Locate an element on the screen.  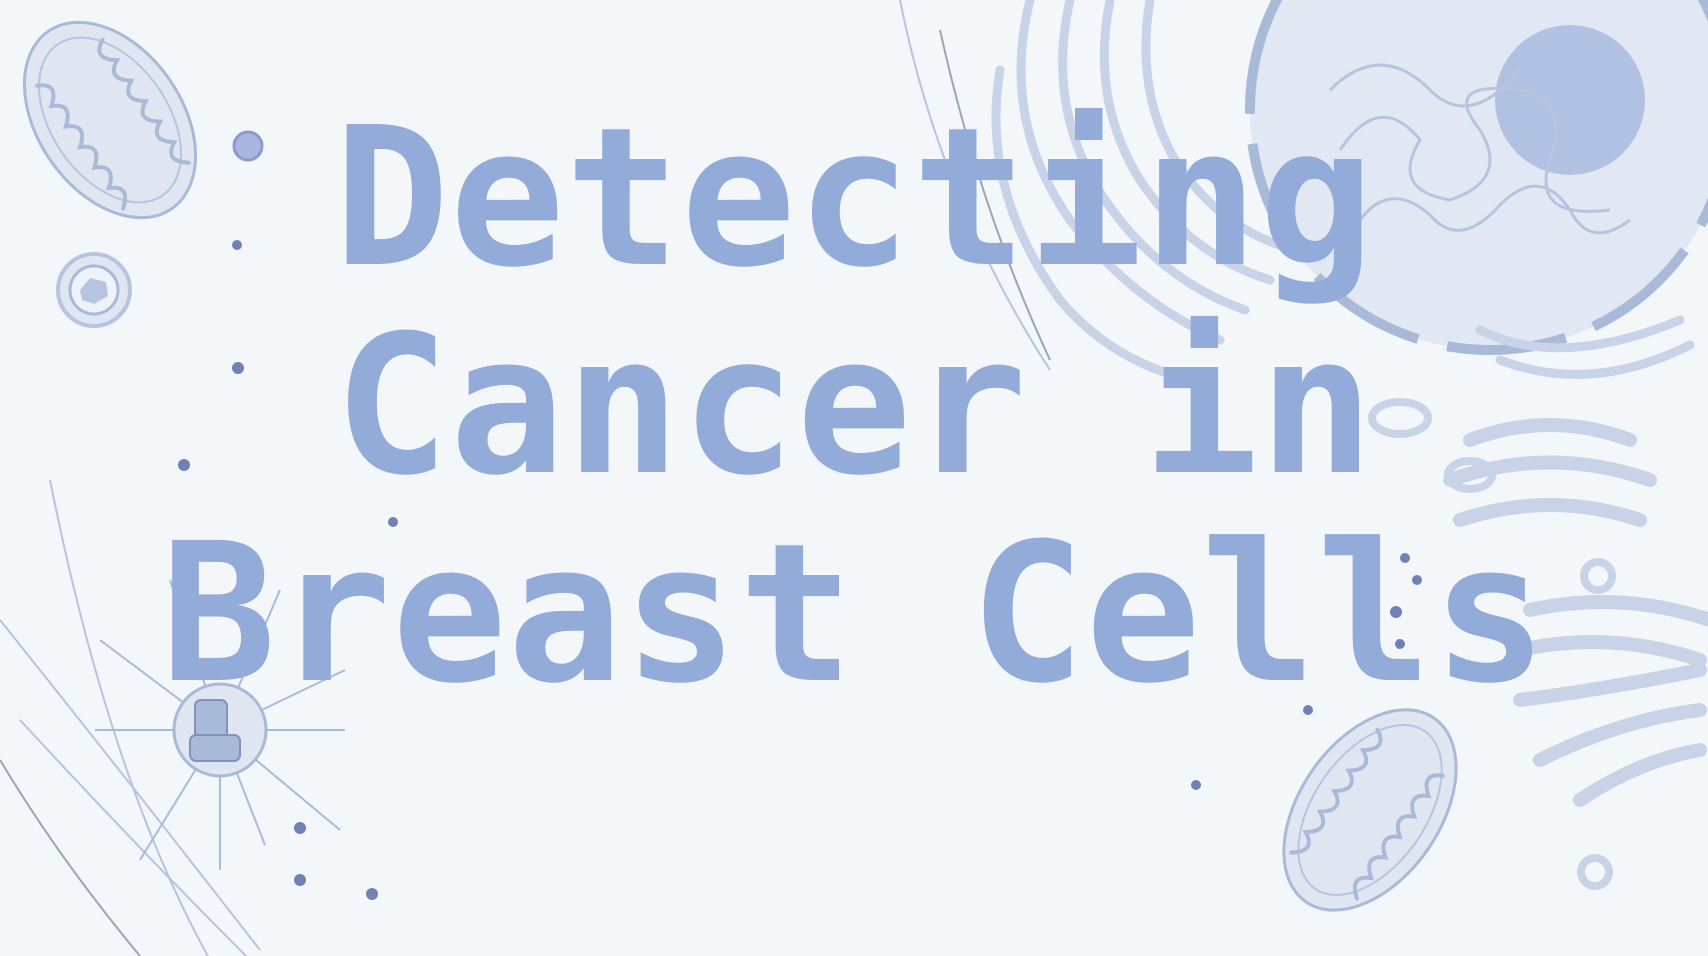
cell-nucleus-icon is located at coordinates (1476, 177).